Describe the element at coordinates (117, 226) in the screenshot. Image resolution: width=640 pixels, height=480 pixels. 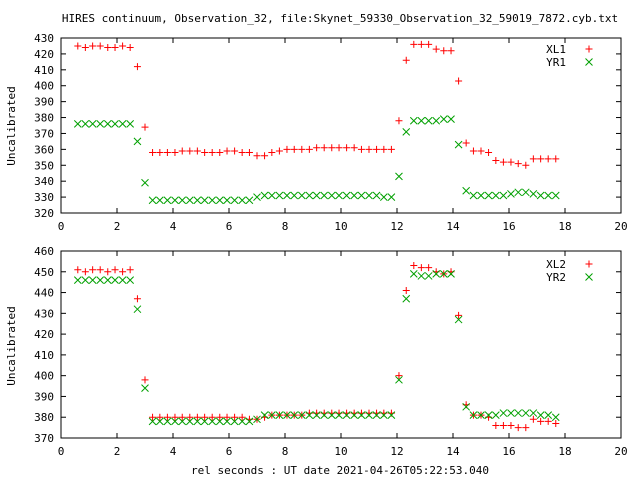
I see `top-x-tick-label: 2` at that location.